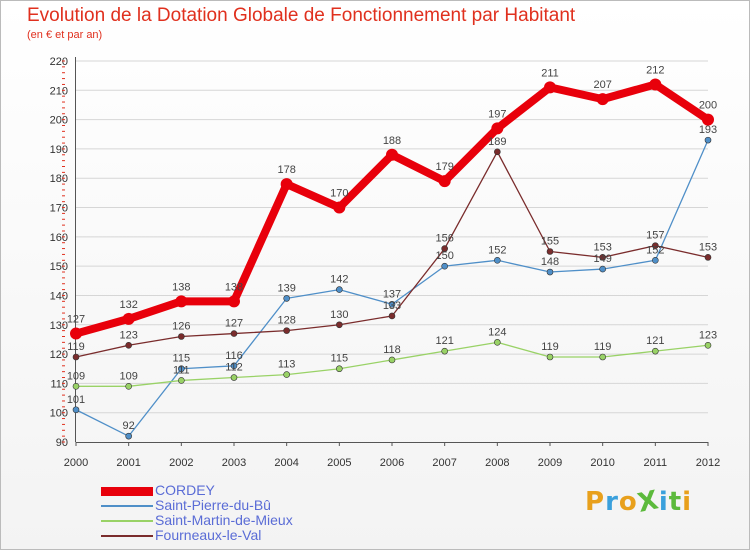 This screenshot has height=550, width=750. I want to click on proxiti-logo: ProXiti, so click(639, 502).